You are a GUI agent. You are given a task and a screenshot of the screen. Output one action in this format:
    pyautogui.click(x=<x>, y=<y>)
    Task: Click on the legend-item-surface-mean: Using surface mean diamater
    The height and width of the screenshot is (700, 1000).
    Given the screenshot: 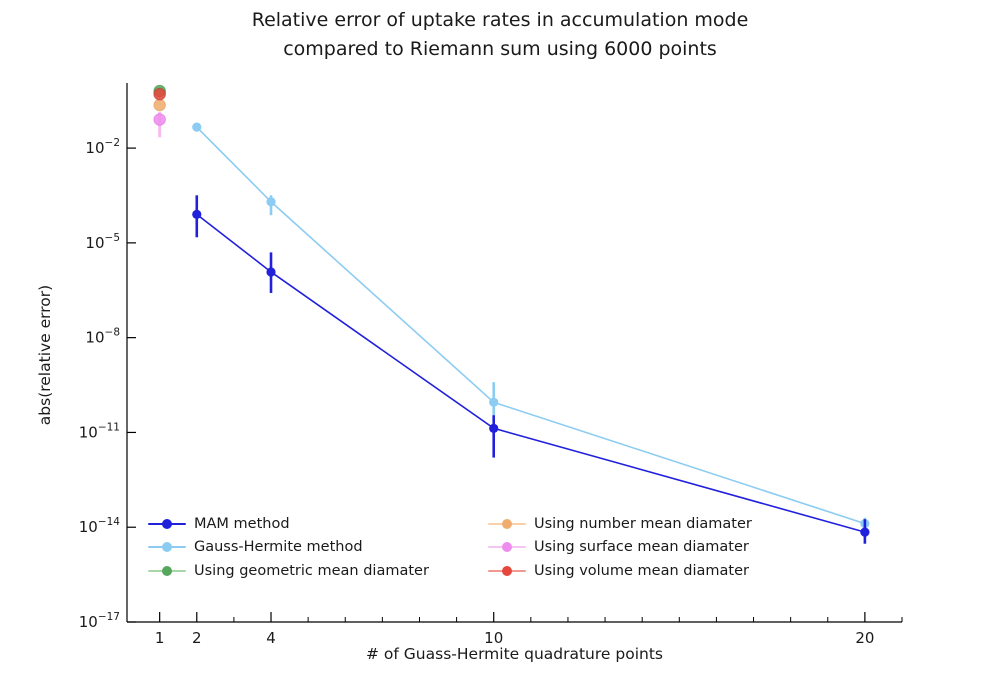 What is the action you would take?
    pyautogui.click(x=620, y=548)
    